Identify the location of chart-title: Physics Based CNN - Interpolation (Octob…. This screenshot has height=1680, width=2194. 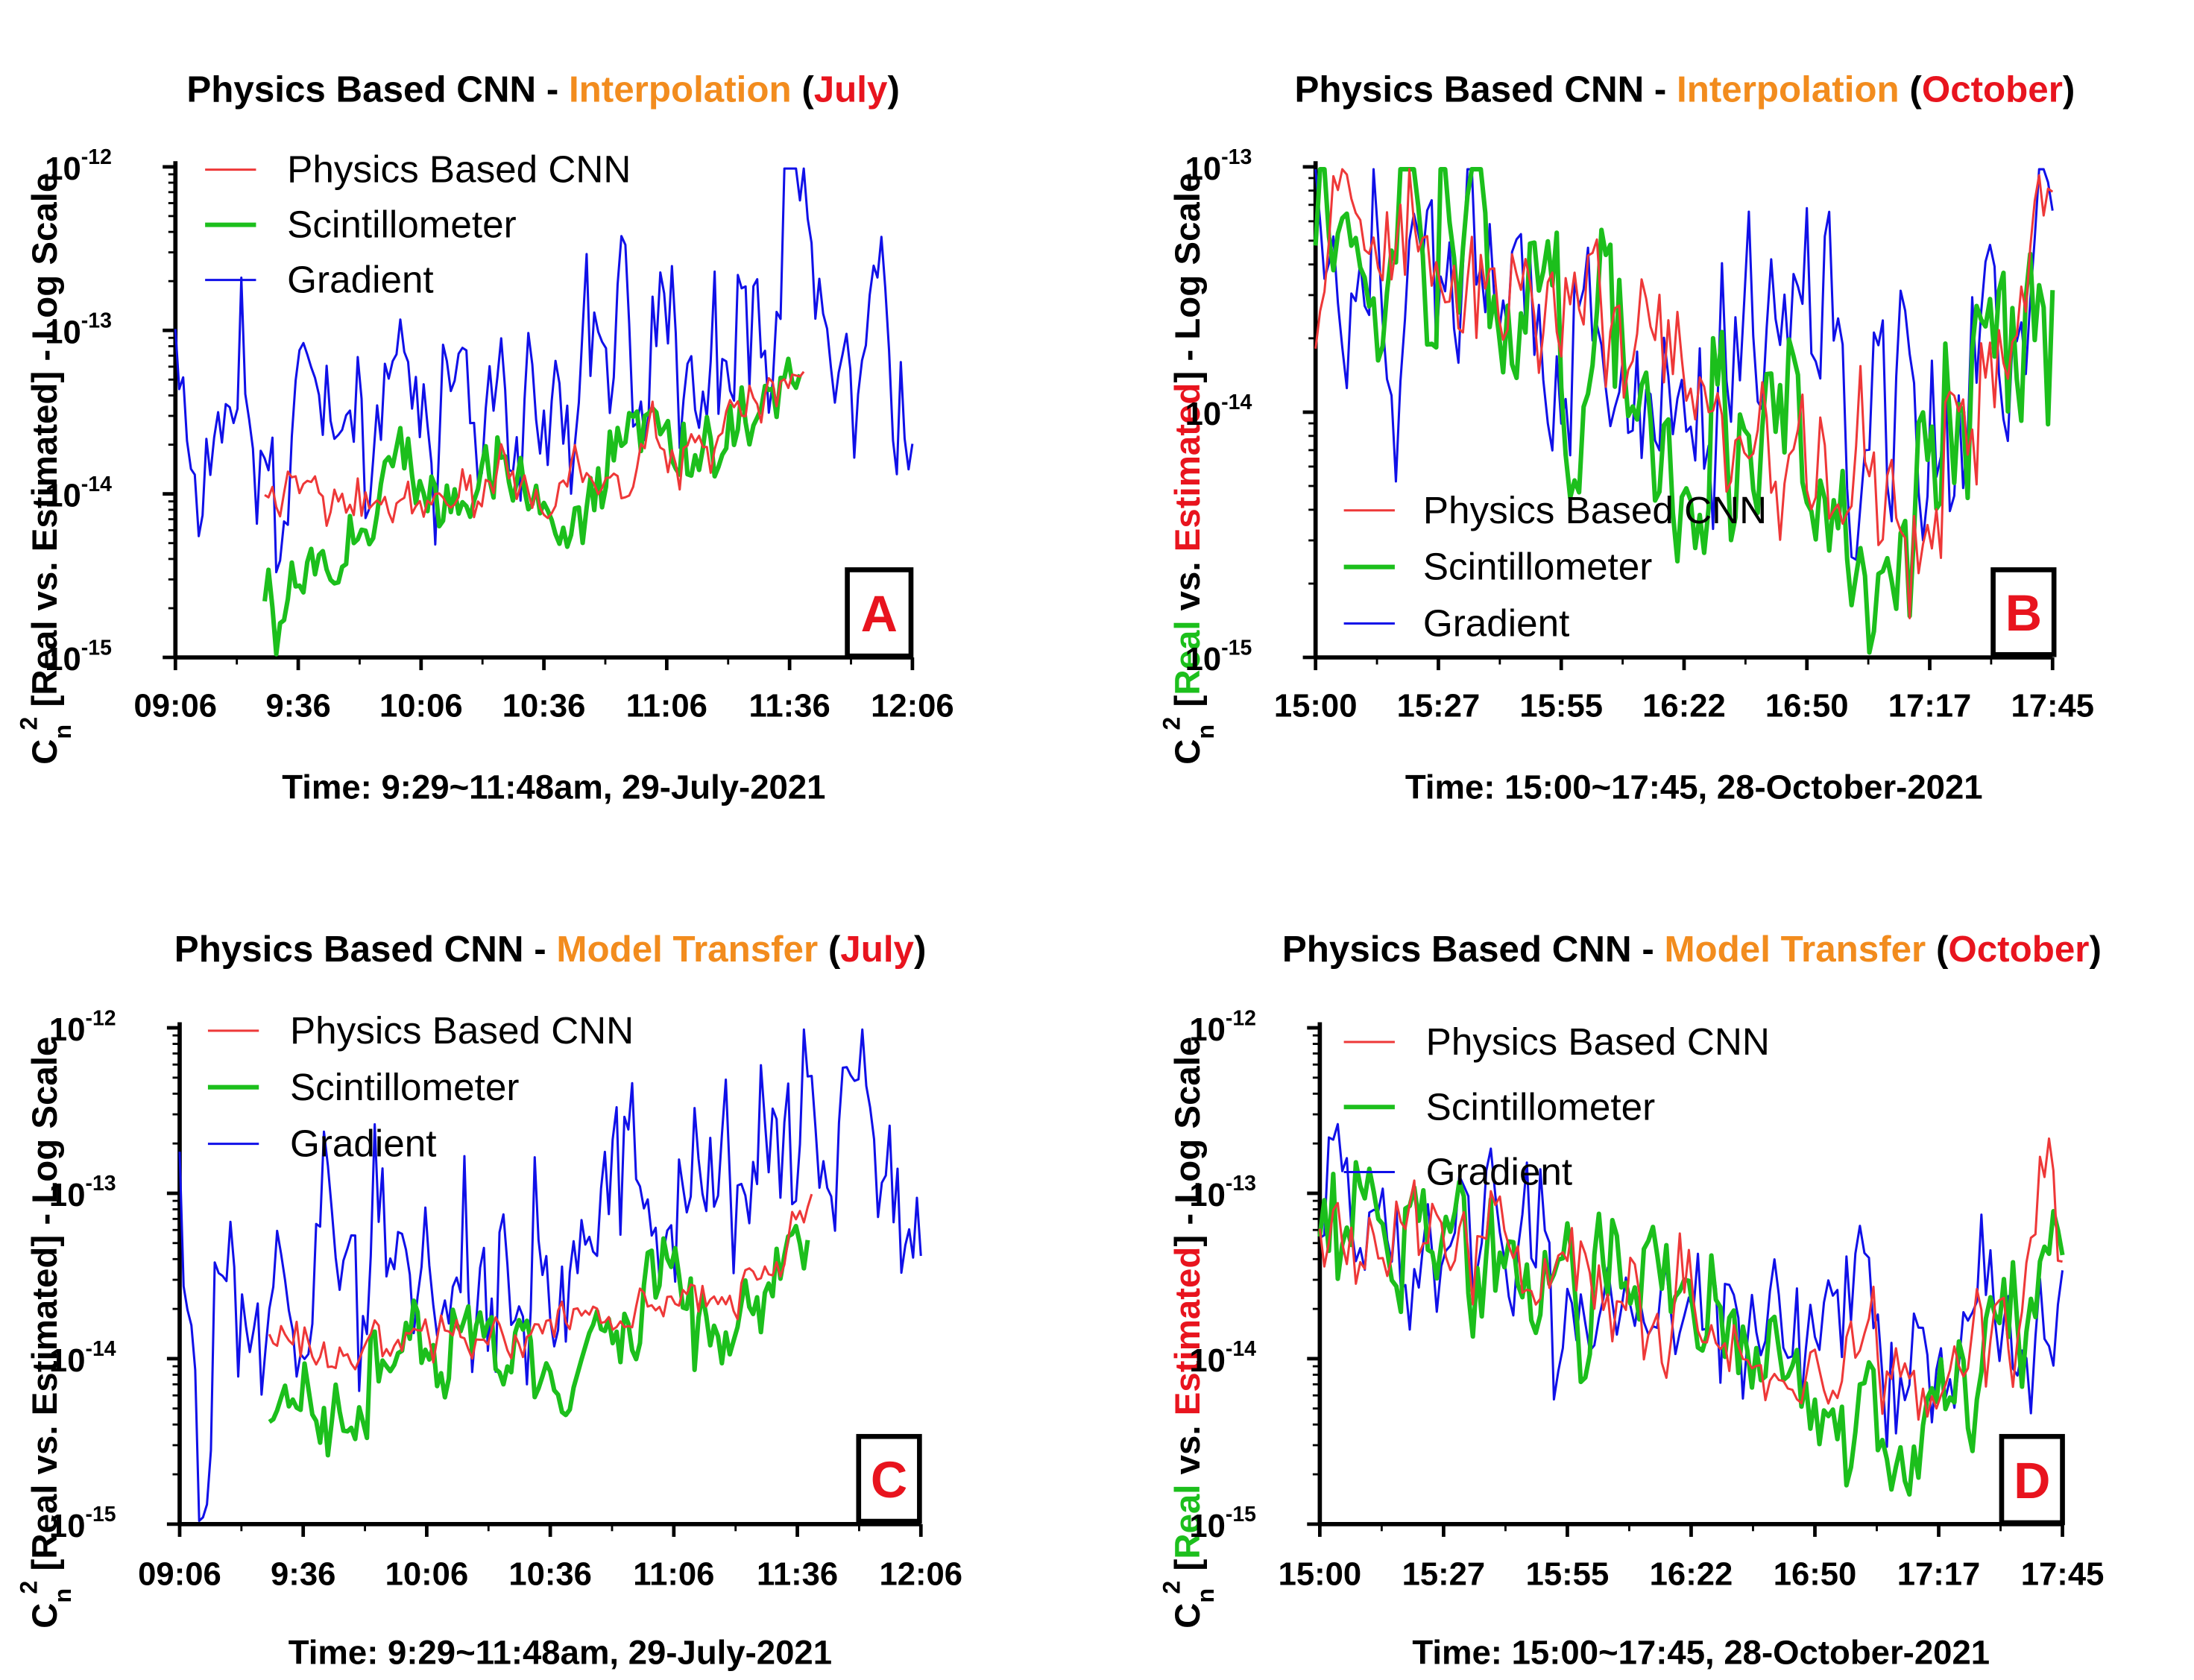
(1684, 89).